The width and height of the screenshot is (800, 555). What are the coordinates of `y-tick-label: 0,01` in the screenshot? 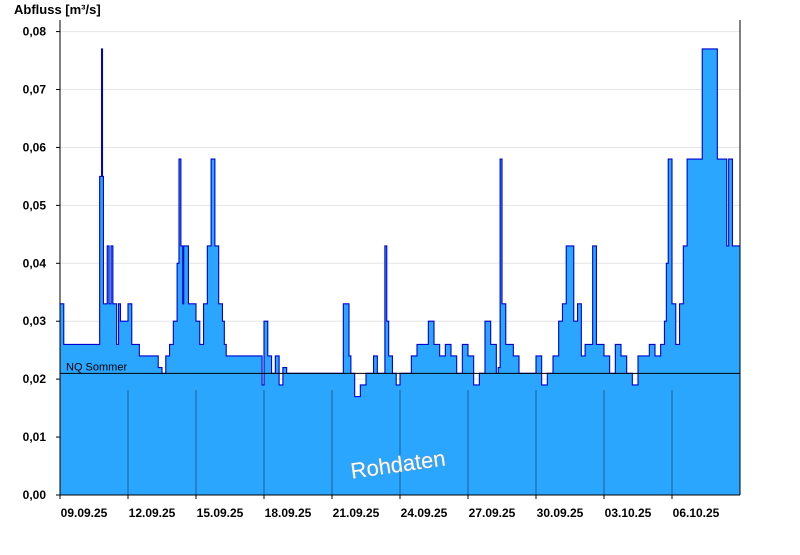 It's located at (35, 437).